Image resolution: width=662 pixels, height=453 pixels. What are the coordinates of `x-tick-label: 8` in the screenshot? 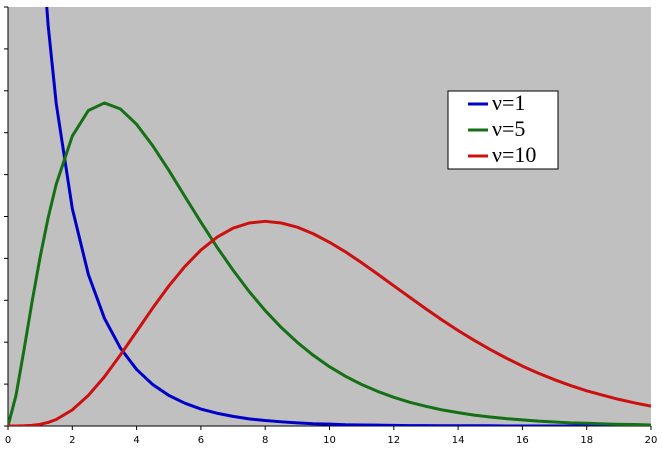 It's located at (265, 440).